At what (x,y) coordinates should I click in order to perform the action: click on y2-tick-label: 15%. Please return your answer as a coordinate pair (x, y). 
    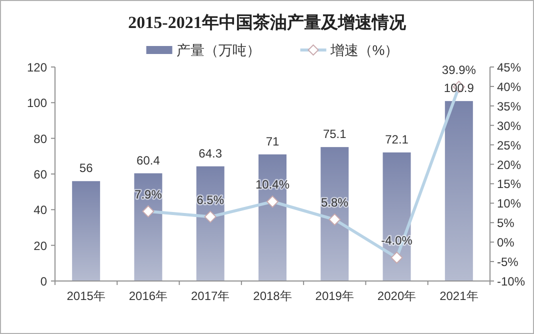
    Looking at the image, I should click on (509, 184).